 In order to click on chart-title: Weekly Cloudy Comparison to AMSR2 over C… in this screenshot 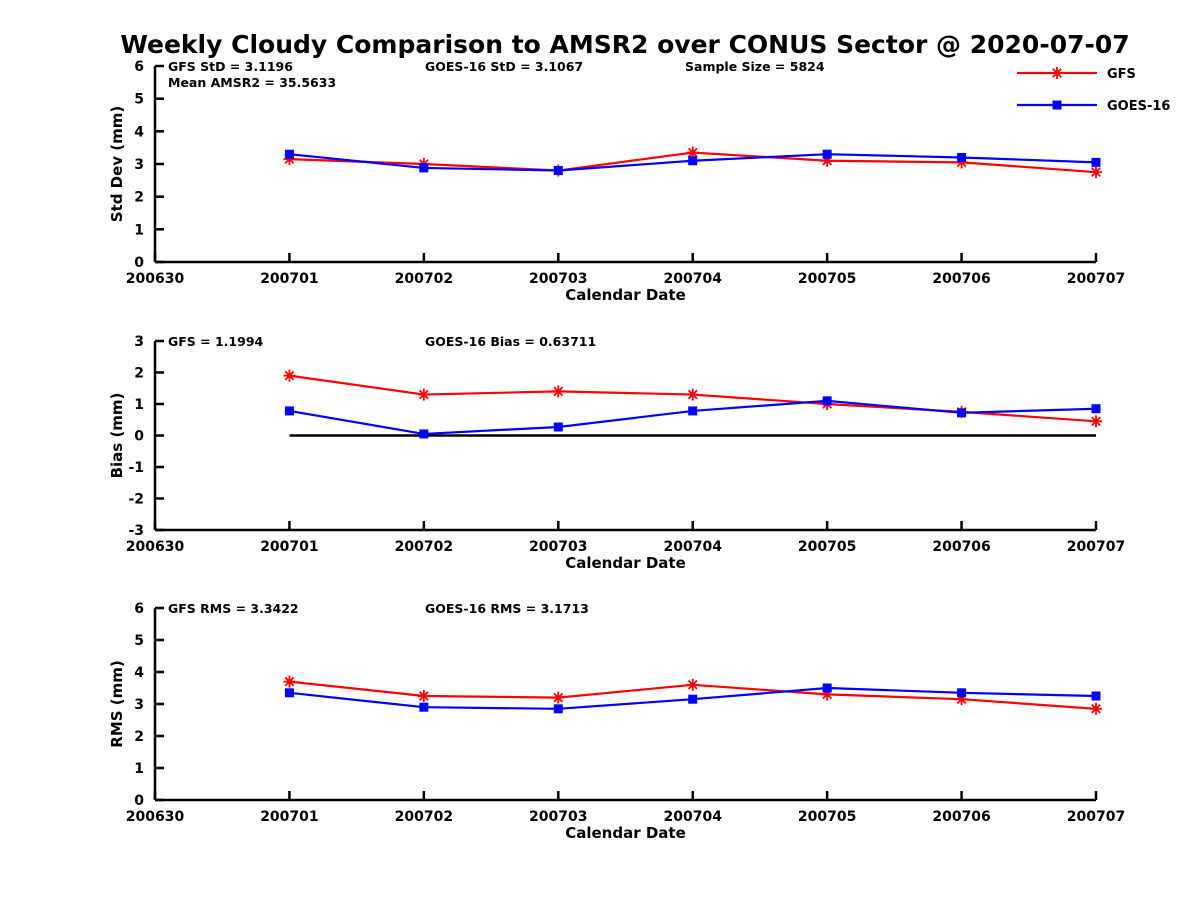, I will do `click(625, 44)`.